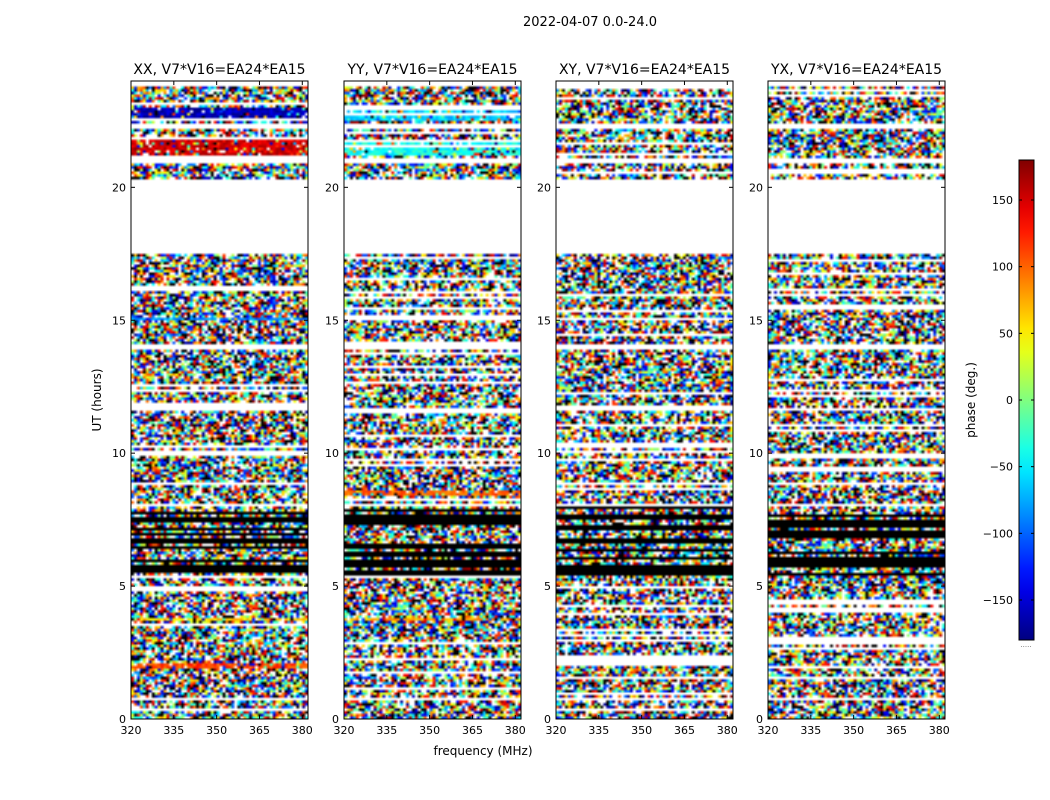 The height and width of the screenshot is (800, 1050). What do you see at coordinates (644, 70) in the screenshot?
I see `panel-title: XY, V7*V16=EA24*EA15` at bounding box center [644, 70].